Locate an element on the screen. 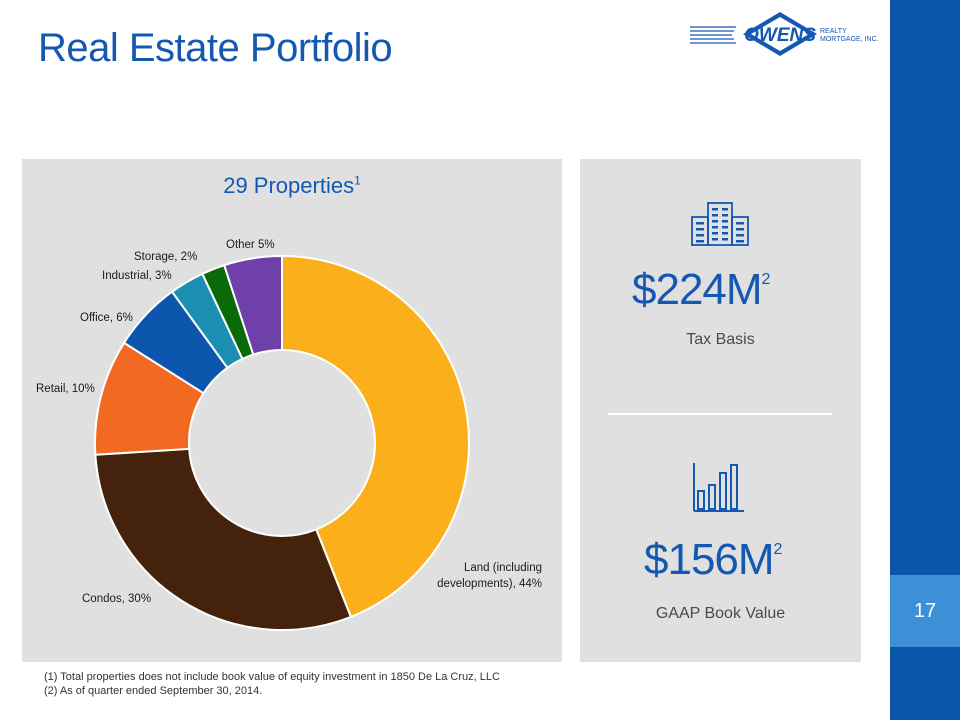  gaap-book-value-label: GAAP Book Value is located at coordinates (720, 613).